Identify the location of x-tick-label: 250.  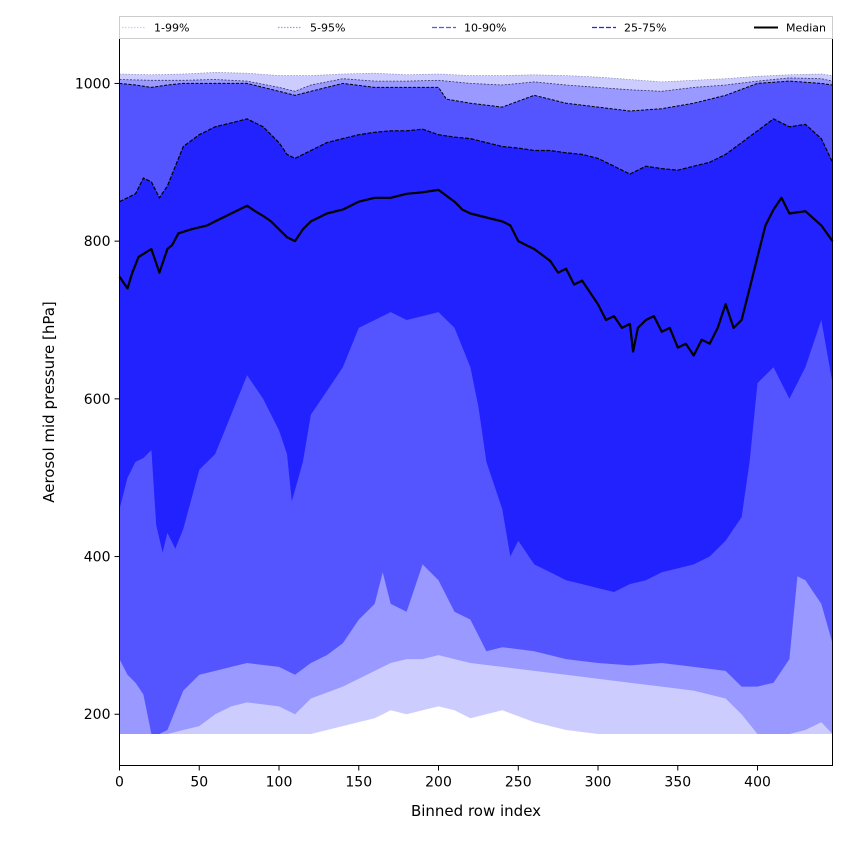
(518, 783).